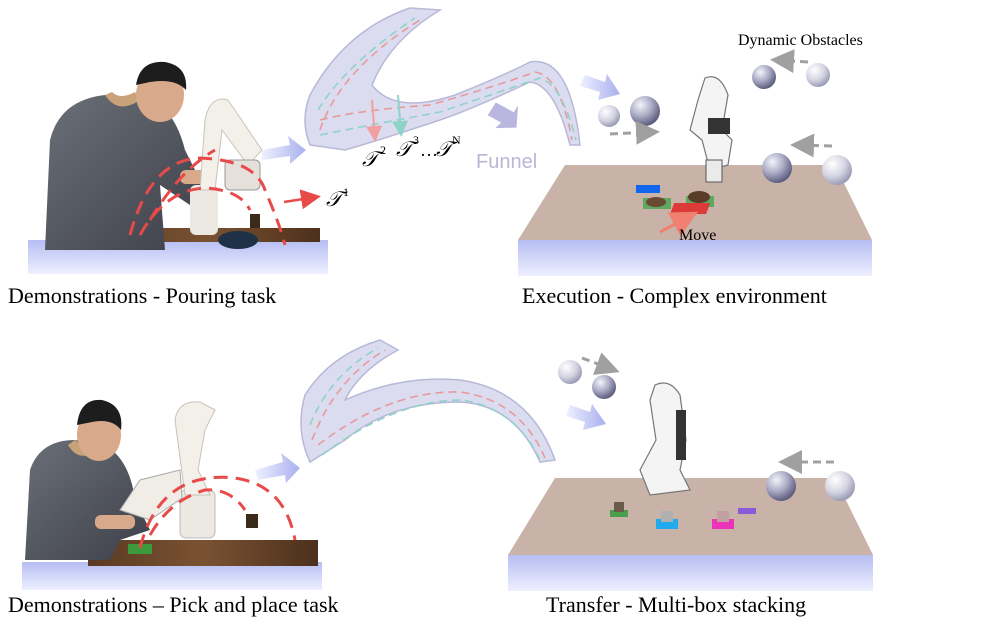 This screenshot has height=629, width=1001. Describe the element at coordinates (714, 171) in the screenshot. I see `exec-robot-gripper` at that location.